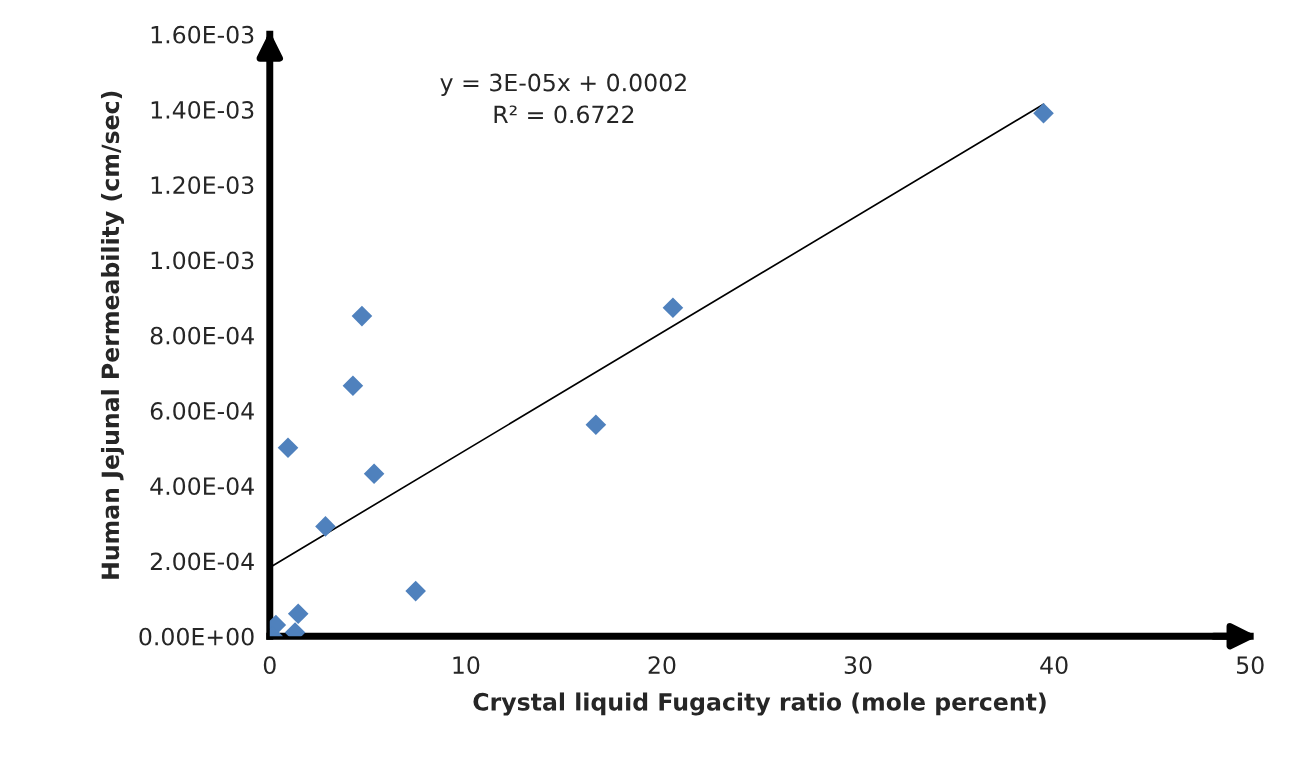 Image resolution: width=1316 pixels, height=762 pixels. What do you see at coordinates (269, 665) in the screenshot?
I see `x-tick-label: 0` at bounding box center [269, 665].